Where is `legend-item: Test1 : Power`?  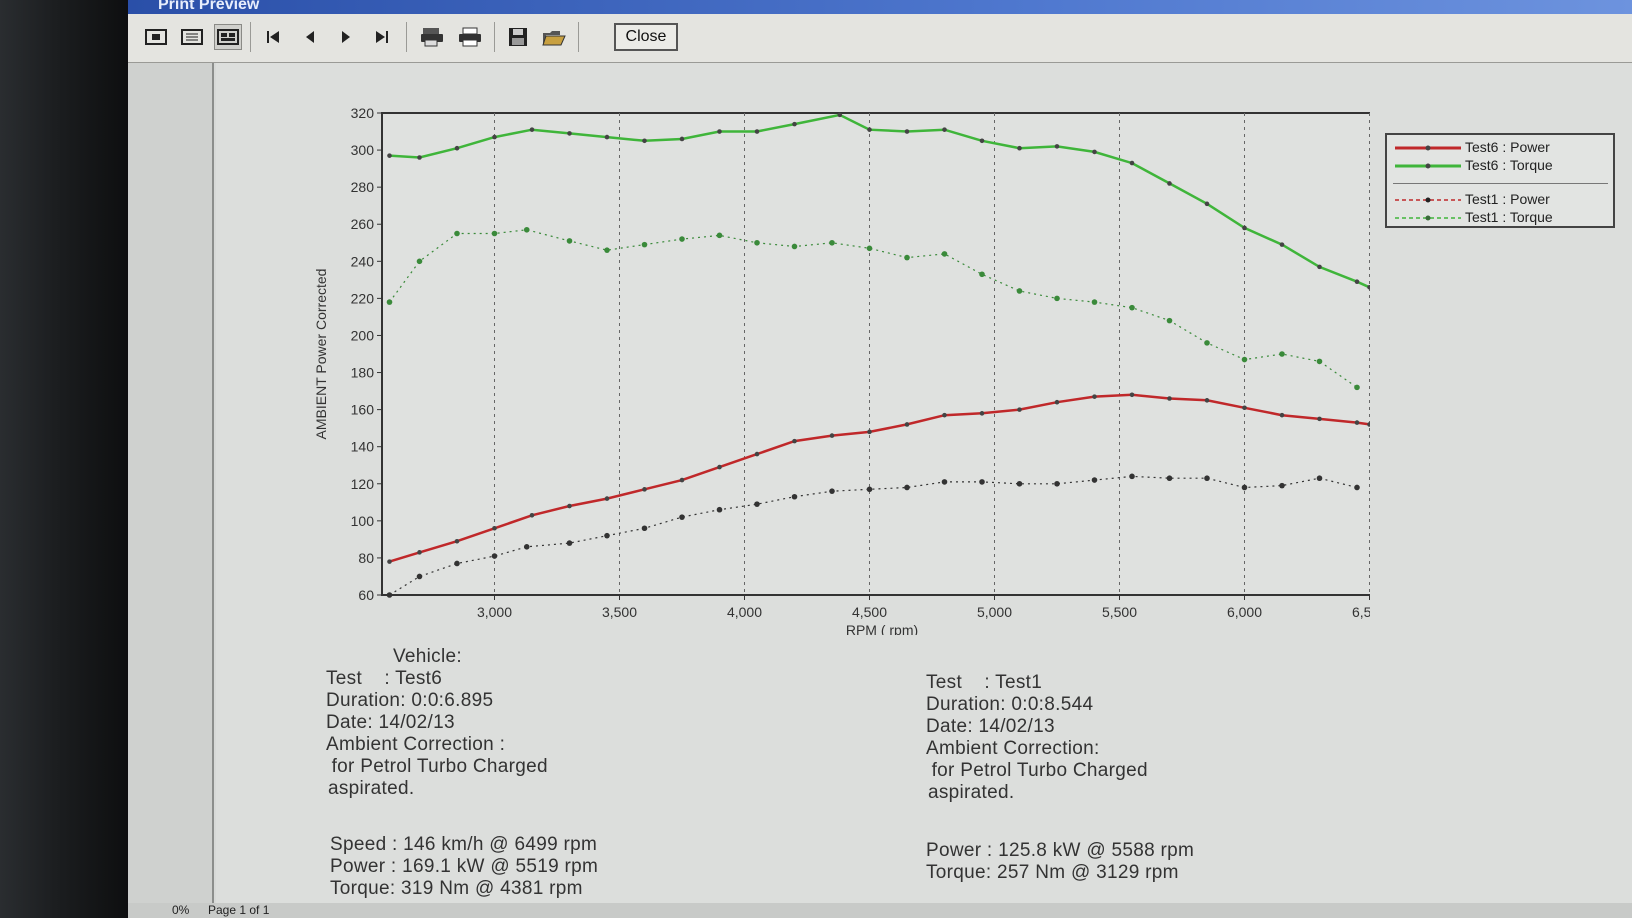 legend-item: Test1 : Power is located at coordinates (1500, 200).